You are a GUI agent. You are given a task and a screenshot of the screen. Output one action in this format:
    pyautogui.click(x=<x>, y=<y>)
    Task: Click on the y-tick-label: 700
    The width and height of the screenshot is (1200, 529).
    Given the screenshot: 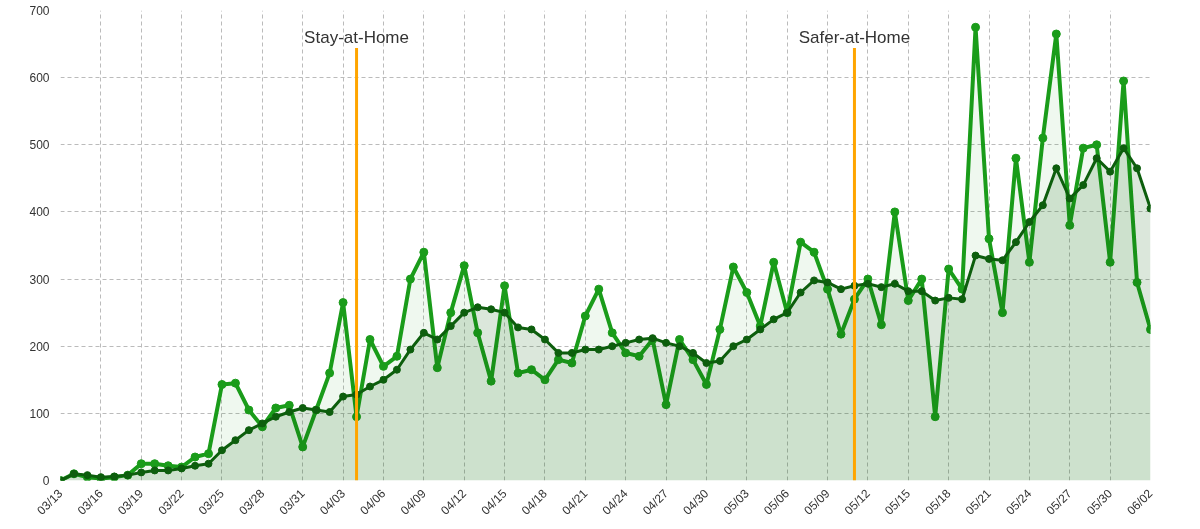 What is the action you would take?
    pyautogui.click(x=39, y=11)
    